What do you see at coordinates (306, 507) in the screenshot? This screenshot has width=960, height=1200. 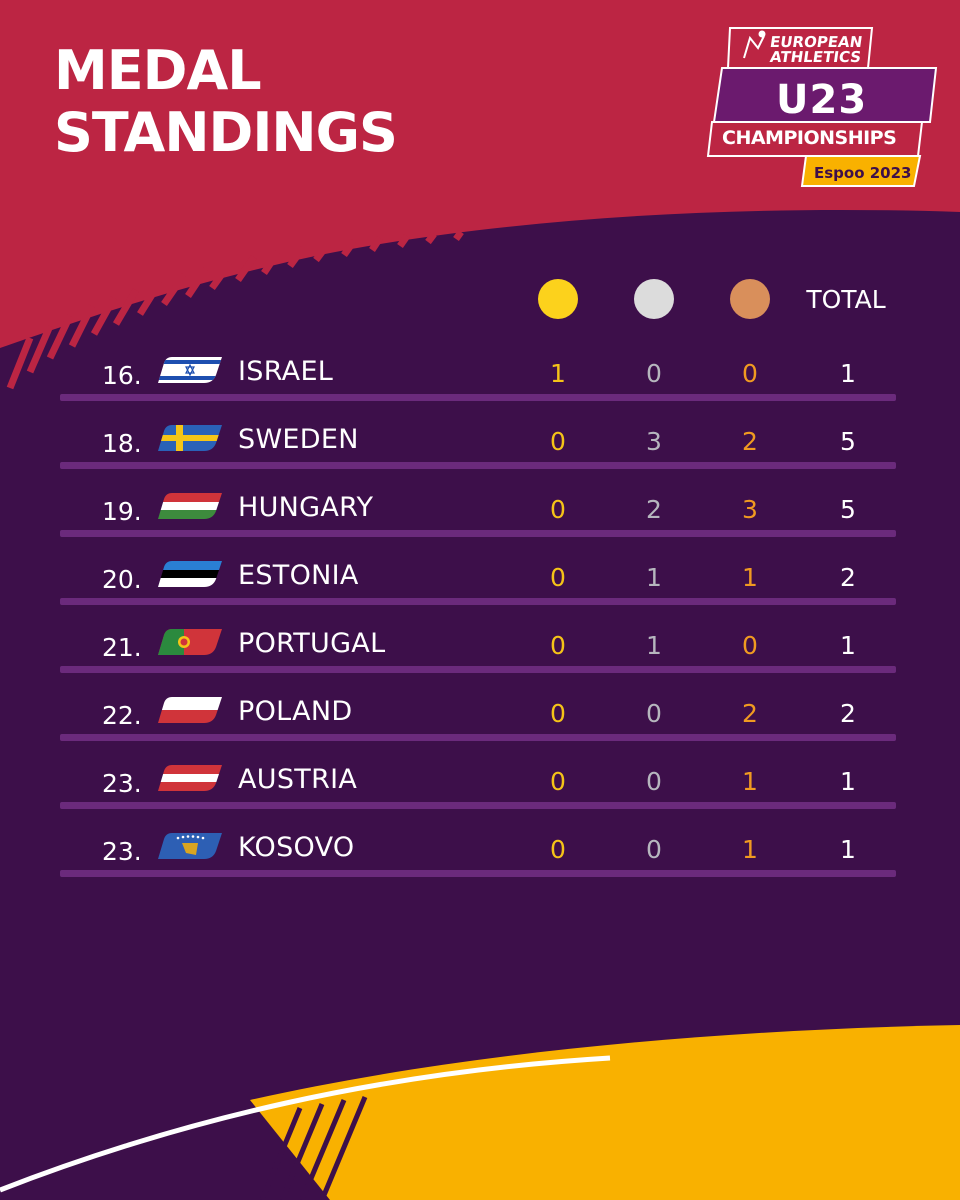 I see `country-name: HUNGARY` at bounding box center [306, 507].